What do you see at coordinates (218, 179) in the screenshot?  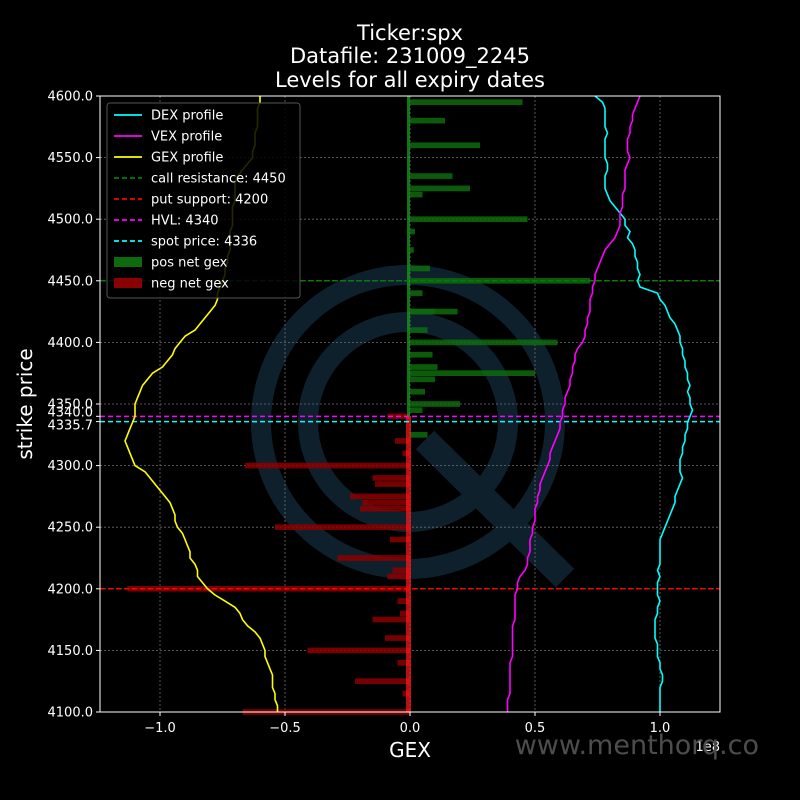 I see `legend-entry-label: call resistance: 4450` at bounding box center [218, 179].